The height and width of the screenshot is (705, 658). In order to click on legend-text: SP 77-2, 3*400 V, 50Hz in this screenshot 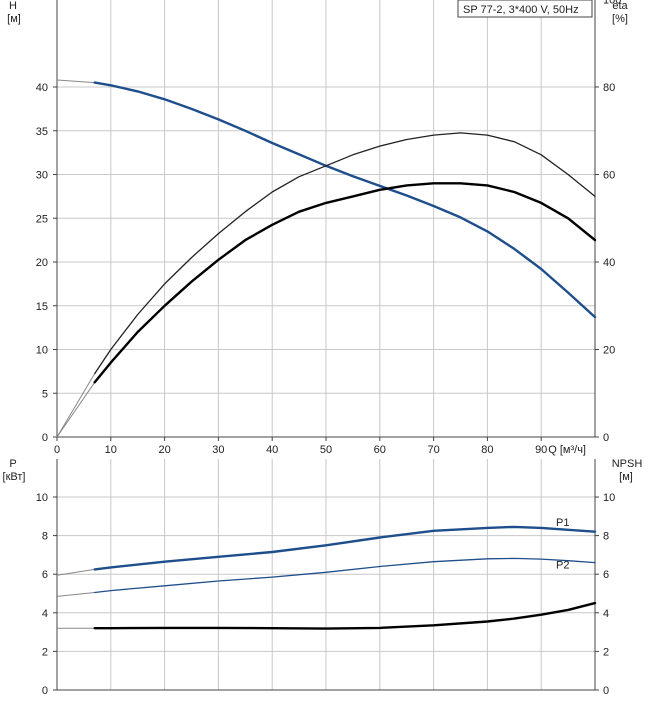, I will do `click(521, 10)`.